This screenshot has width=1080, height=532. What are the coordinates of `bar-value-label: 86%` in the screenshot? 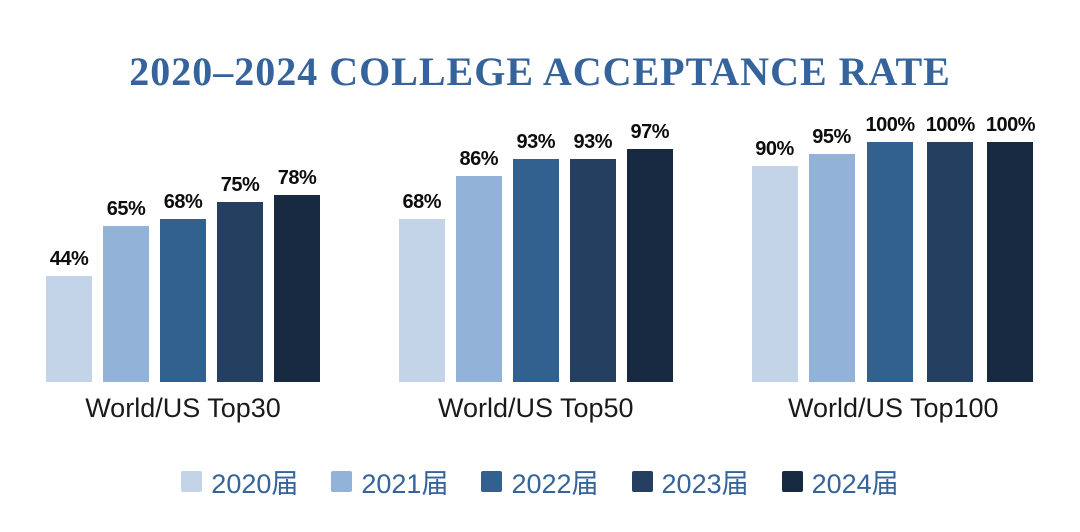 It's located at (479, 159).